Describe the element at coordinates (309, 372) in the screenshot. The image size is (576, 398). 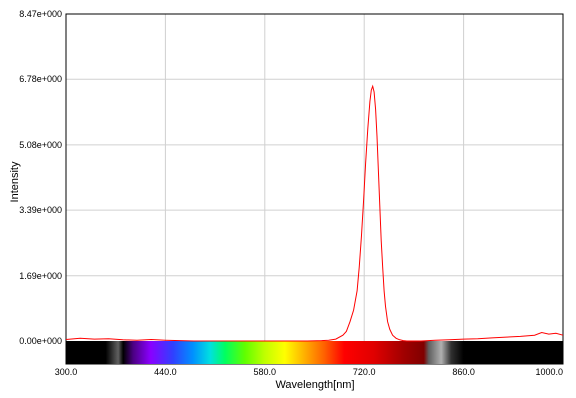
I see `x-axis-ticks: 300.0 440.0 580.0 720.0 860.0 1000.0` at that location.